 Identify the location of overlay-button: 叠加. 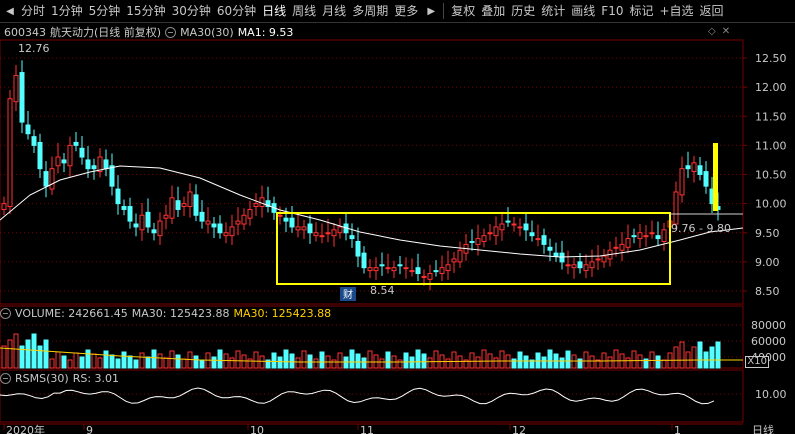
(493, 11).